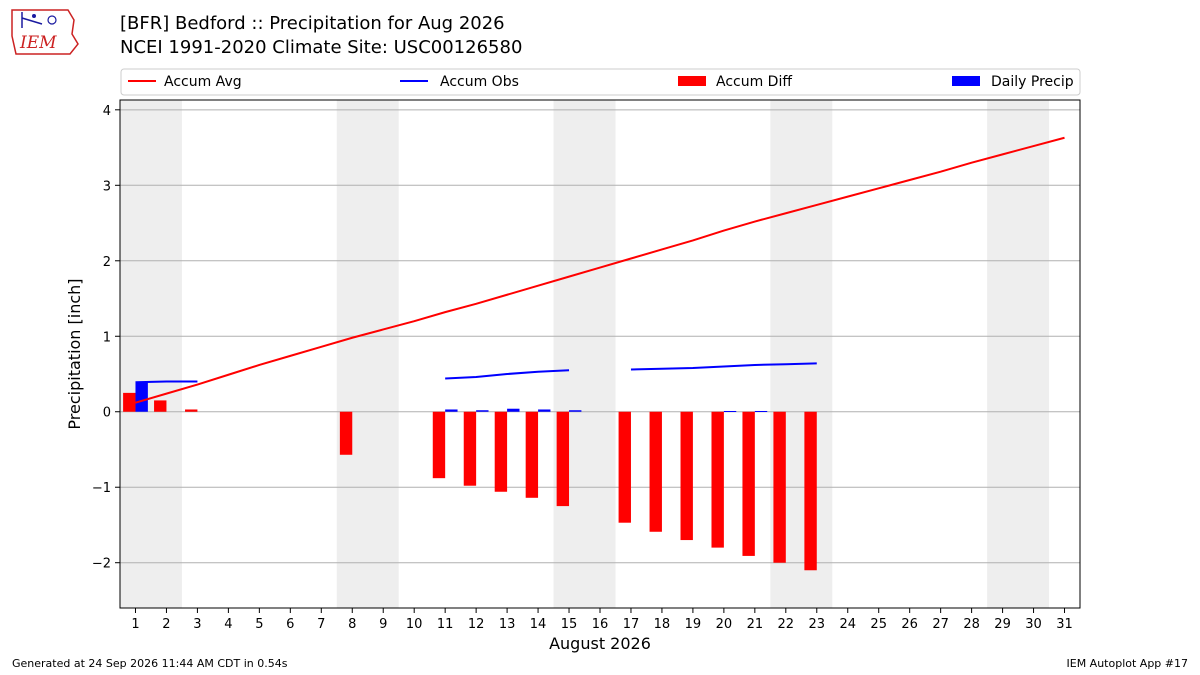 This screenshot has height=675, width=1200. What do you see at coordinates (966, 81) in the screenshot?
I see `legend-daily-precip-swatch` at bounding box center [966, 81].